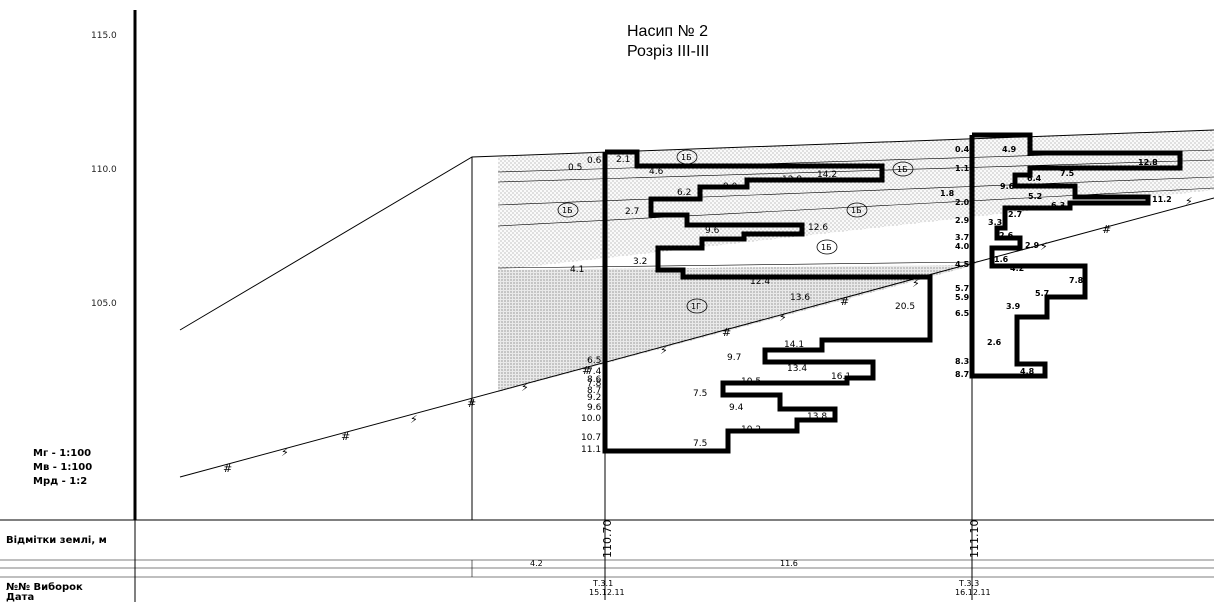 The height and width of the screenshot is (602, 1214). I want to click on depth-label: 2.9, so click(962, 220).